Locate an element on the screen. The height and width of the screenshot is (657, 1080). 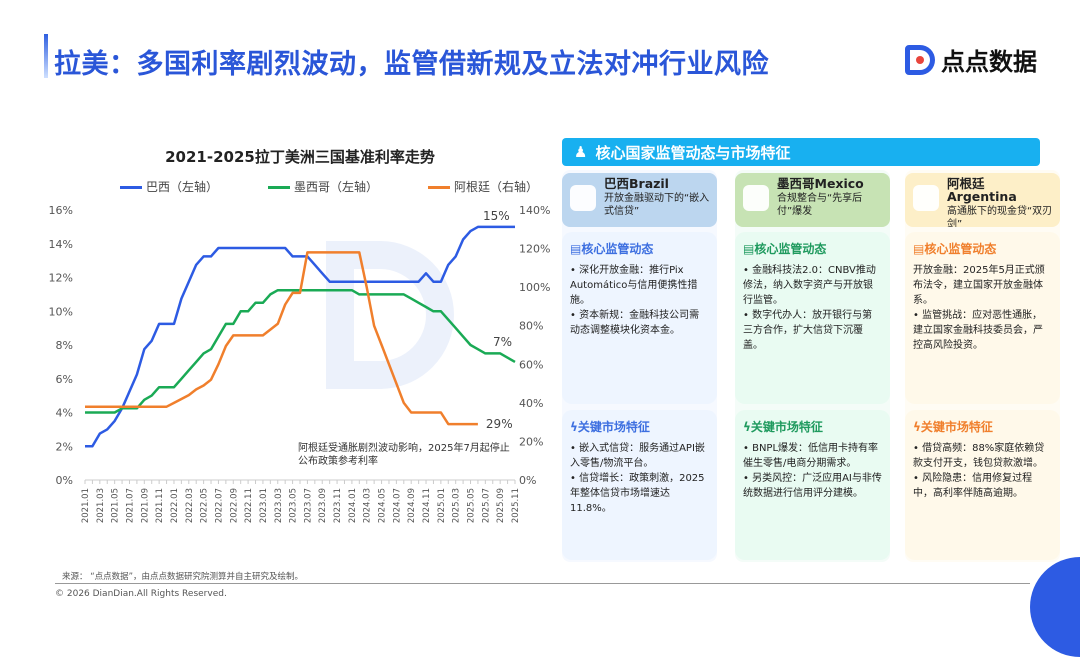
source-note: 来源： “点点数据”，由点点数据研究院测算并自主研究及绘制。 is located at coordinates (183, 577).